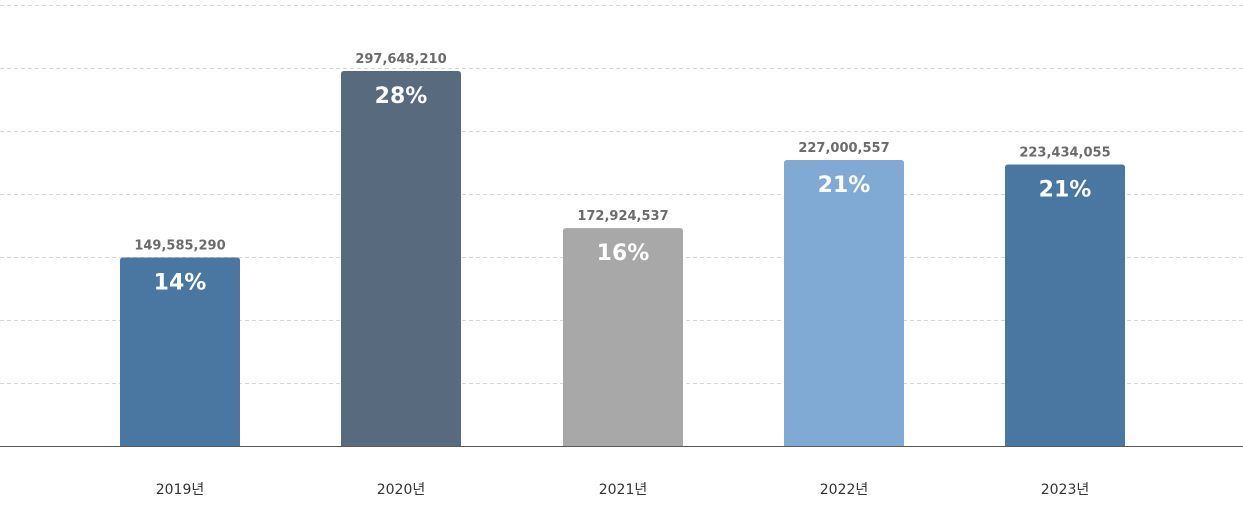 This screenshot has width=1243, height=523. What do you see at coordinates (843, 148) in the screenshot?
I see `value-label: 227,000,557` at bounding box center [843, 148].